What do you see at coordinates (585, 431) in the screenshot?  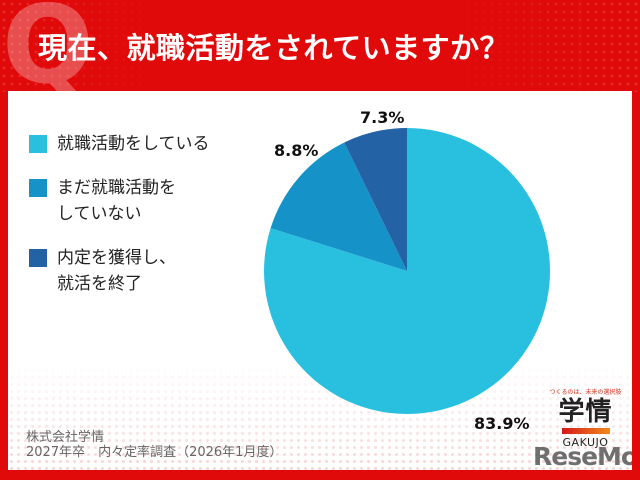 I see `logo-bar` at bounding box center [585, 431].